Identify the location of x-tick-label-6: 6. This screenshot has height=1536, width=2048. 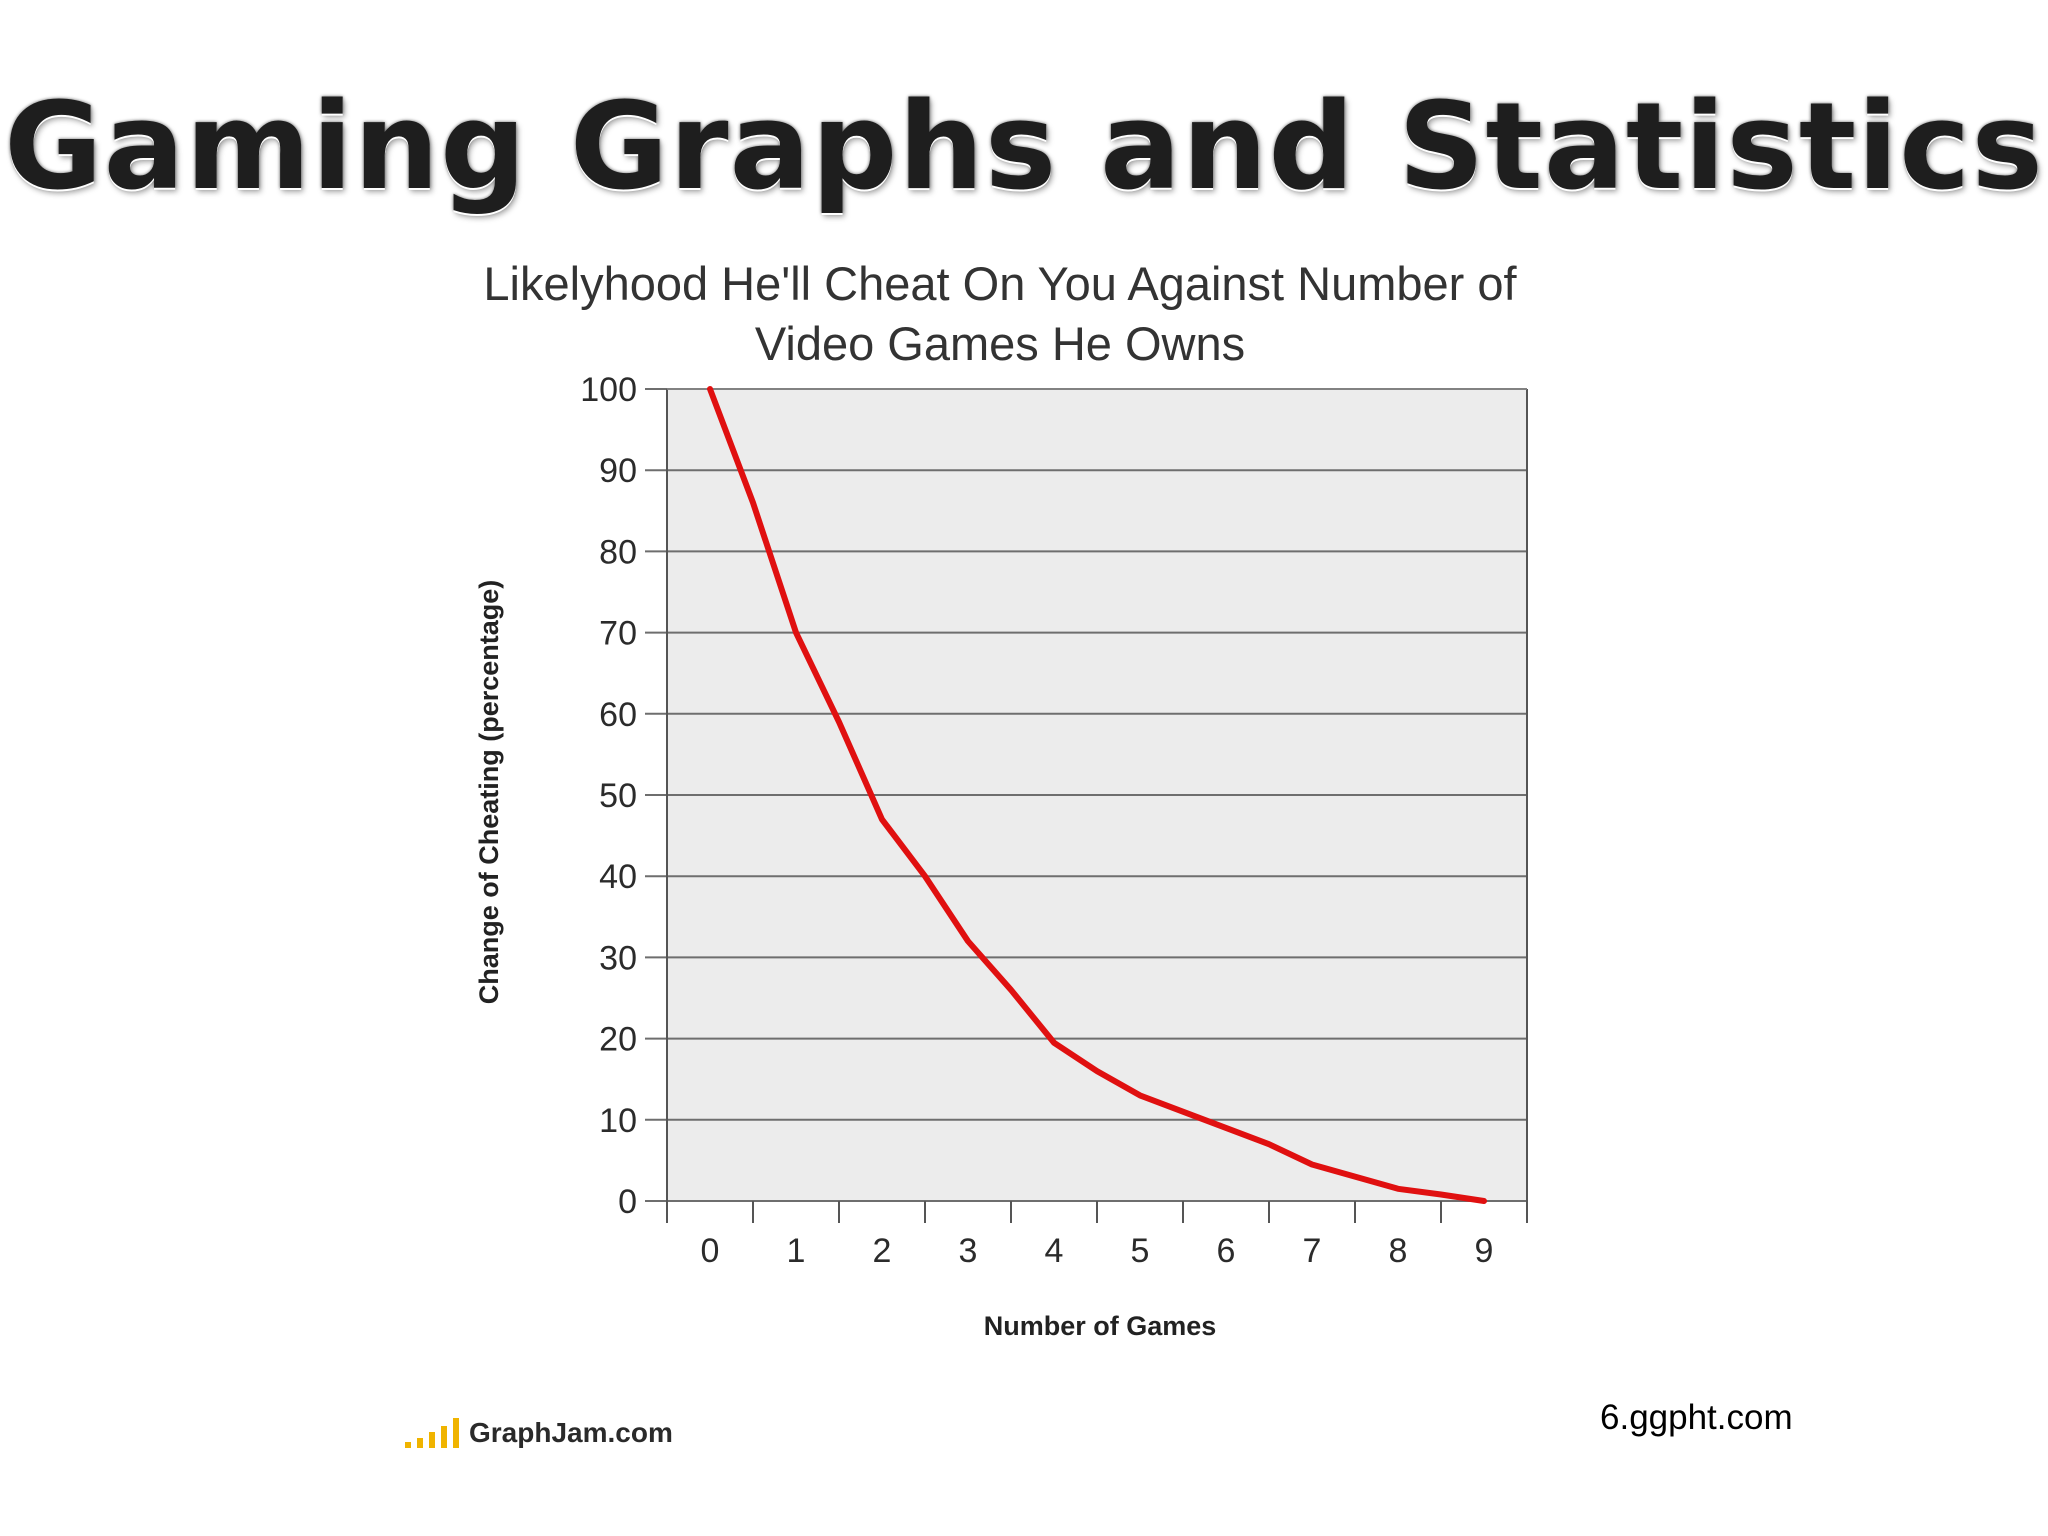
(1226, 1251).